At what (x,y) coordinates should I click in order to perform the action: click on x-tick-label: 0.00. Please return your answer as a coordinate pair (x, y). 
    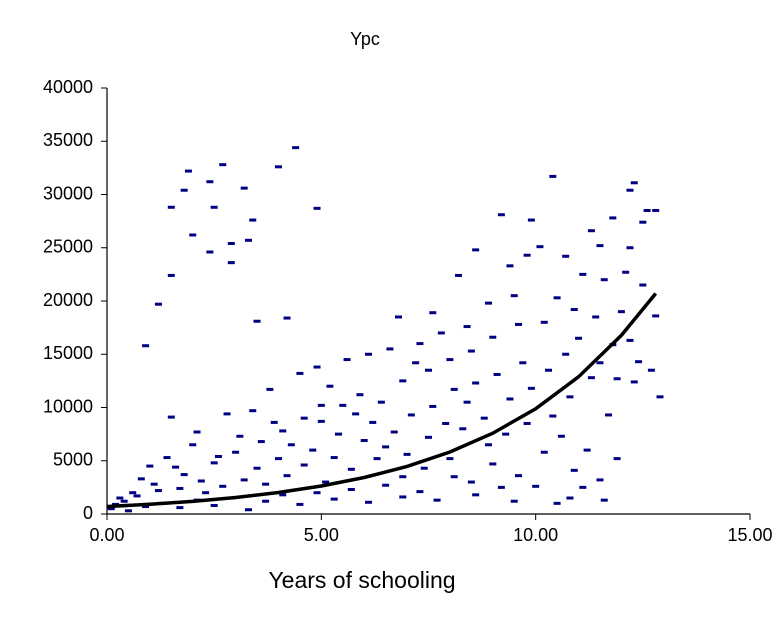
    Looking at the image, I should click on (106, 535).